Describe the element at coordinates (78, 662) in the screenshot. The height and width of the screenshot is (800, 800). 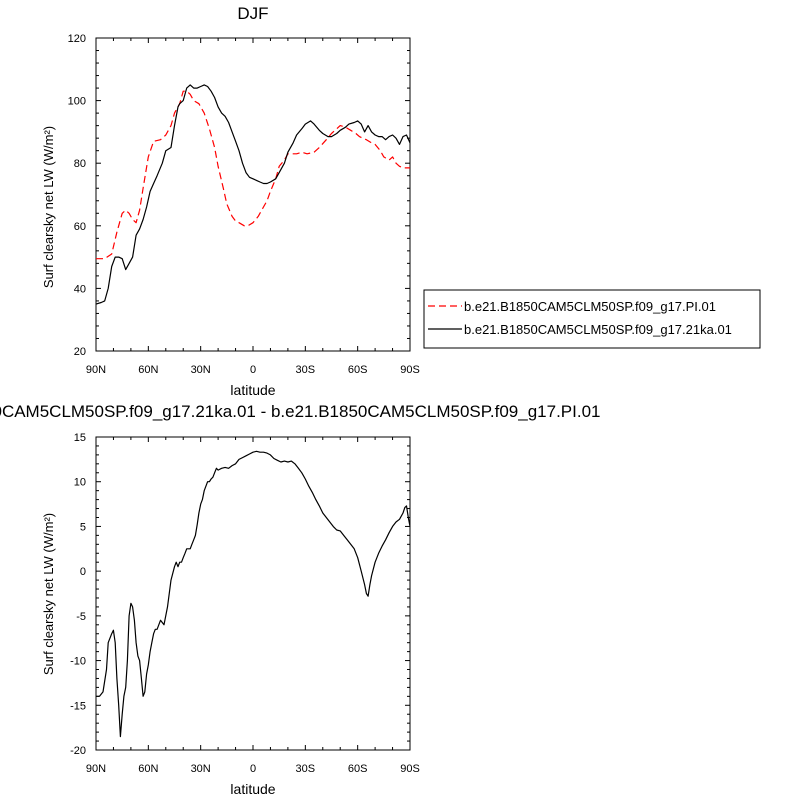
I see `y-tick-label: -10` at that location.